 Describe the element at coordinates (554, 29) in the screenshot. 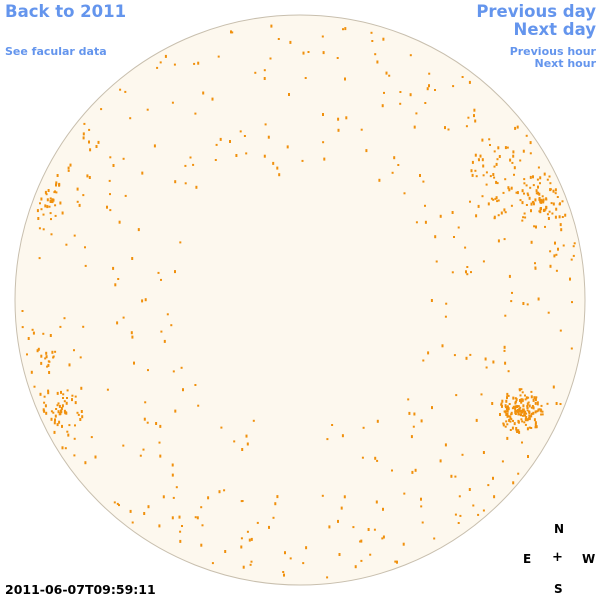

I see `next-day-link: Next day` at that location.